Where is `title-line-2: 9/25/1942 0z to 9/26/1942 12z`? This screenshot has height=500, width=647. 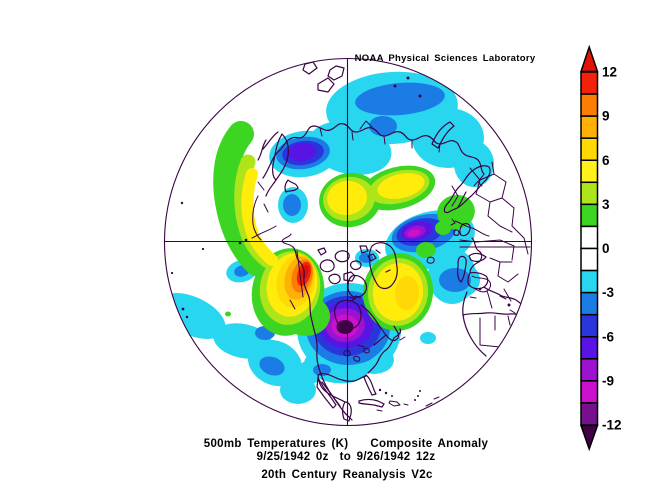
title-line-2: 9/25/1942 0z to 9/26/1942 12z is located at coordinates (346, 457).